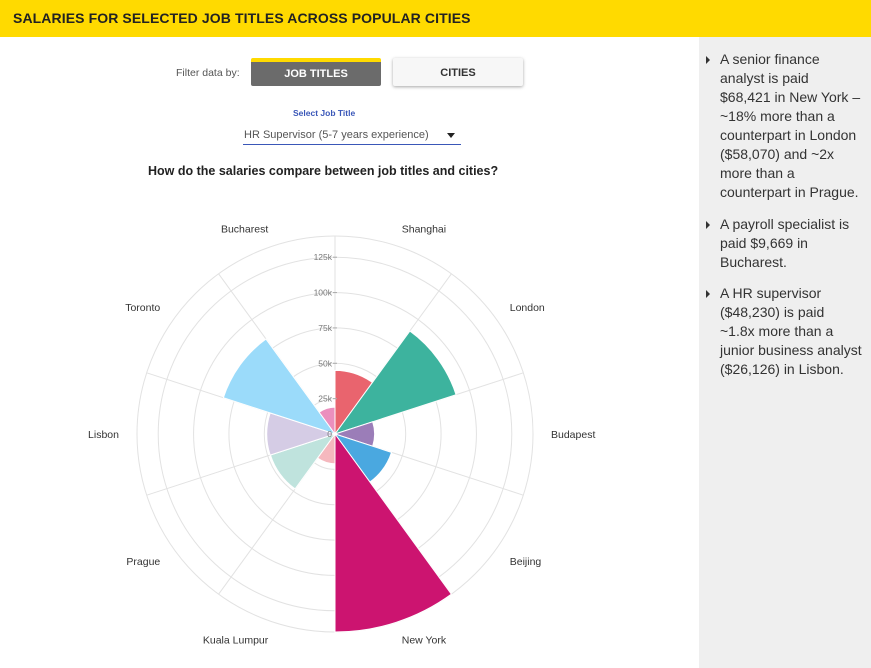 This screenshot has width=871, height=668. I want to click on cities-tab: CITIES, so click(458, 72).